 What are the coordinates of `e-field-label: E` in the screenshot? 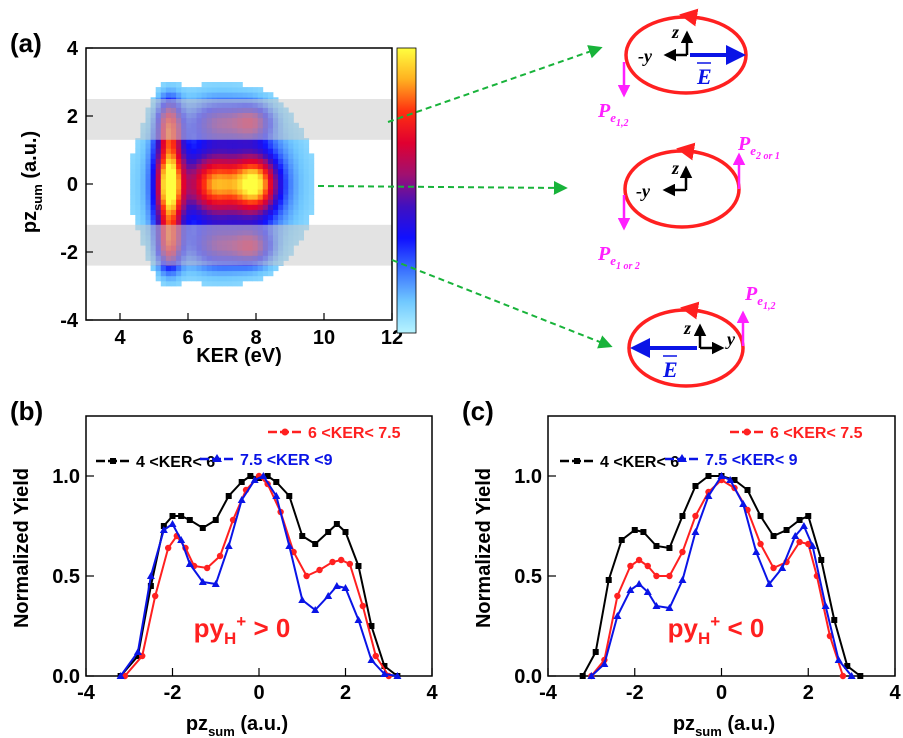 It's located at (704, 76).